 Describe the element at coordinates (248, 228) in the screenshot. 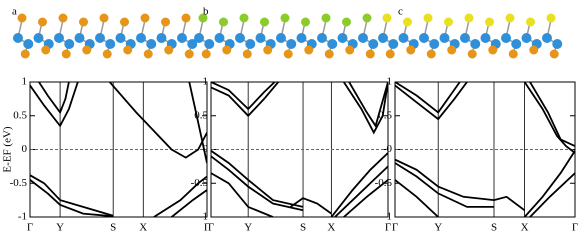

I see `x-tick-label: Y` at that location.